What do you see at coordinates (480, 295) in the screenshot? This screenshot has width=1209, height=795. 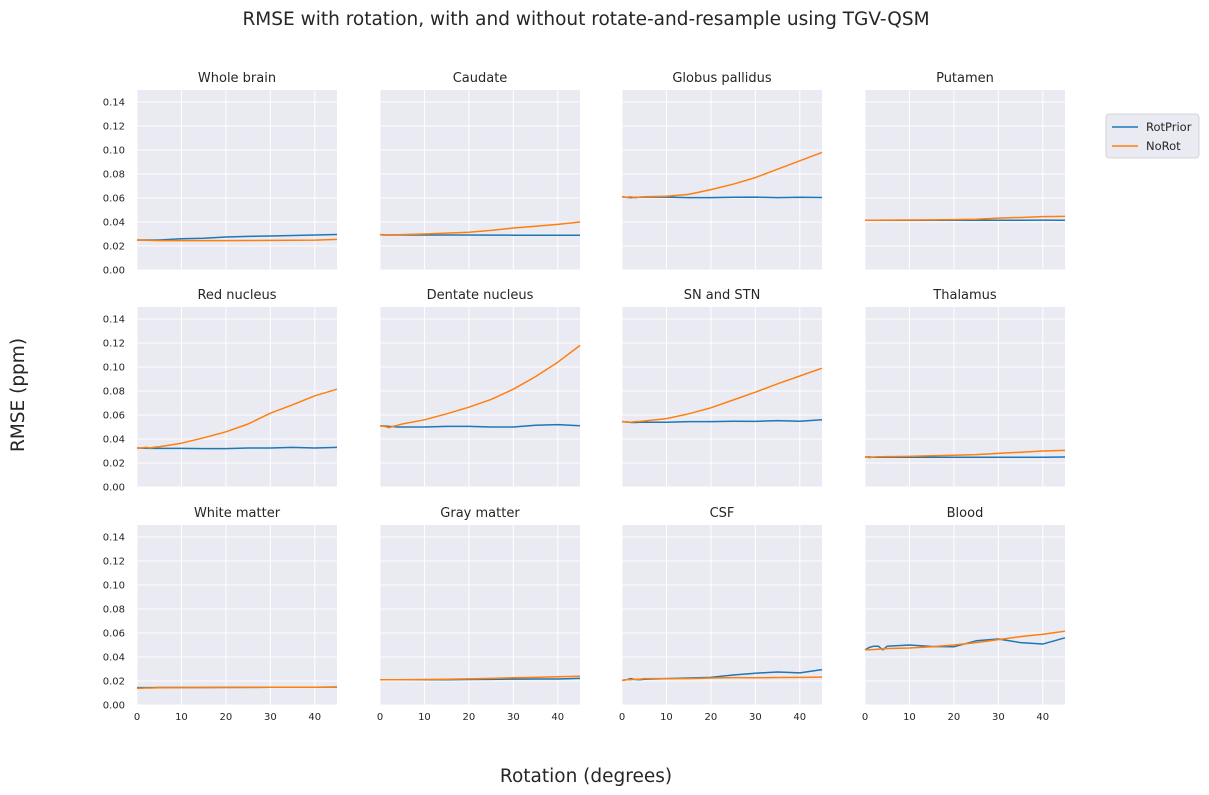 I see `panel-title: Dentate nucleus` at bounding box center [480, 295].